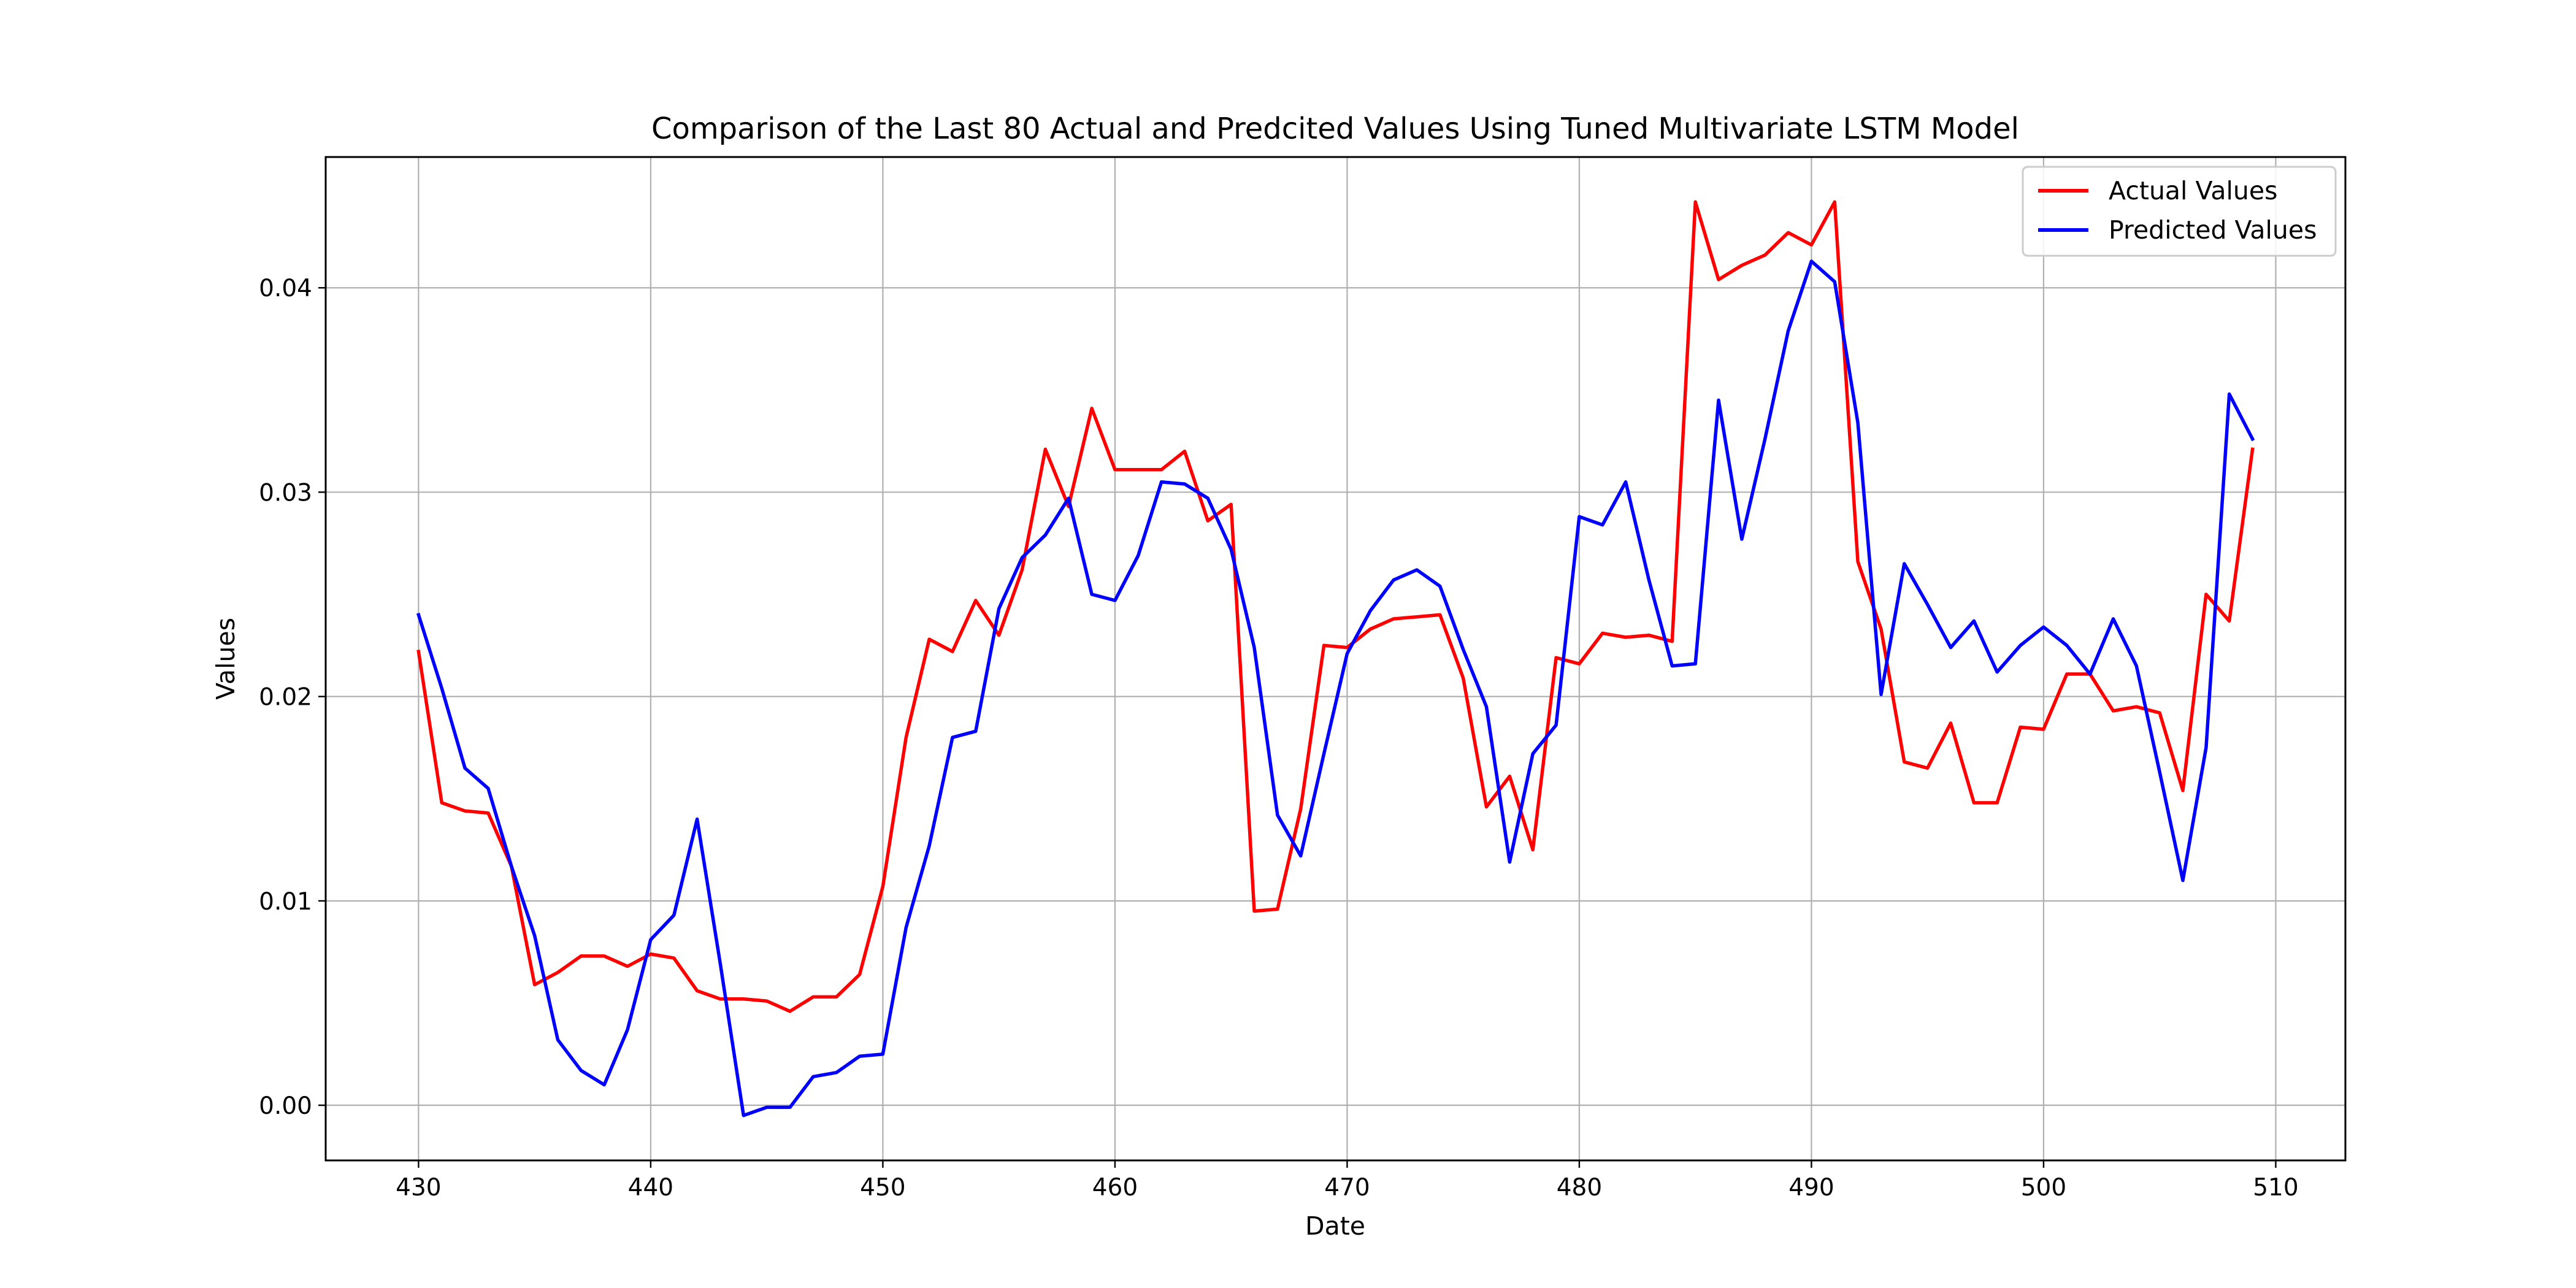 Image resolution: width=2576 pixels, height=1288 pixels. What do you see at coordinates (285, 1106) in the screenshot?
I see `y-tick-label: 0.00` at bounding box center [285, 1106].